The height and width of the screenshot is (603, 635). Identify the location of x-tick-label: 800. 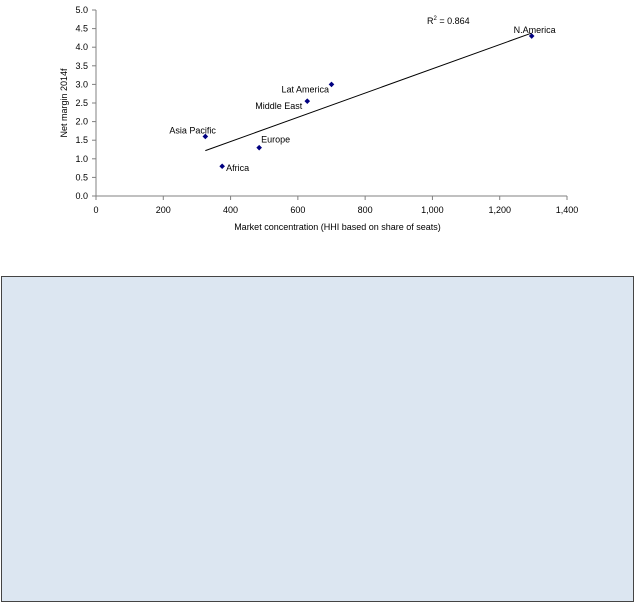
(365, 210).